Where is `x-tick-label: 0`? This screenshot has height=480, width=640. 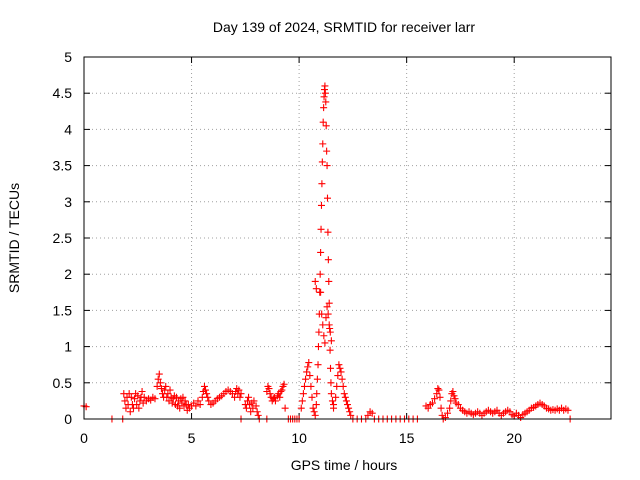
x-tick-label: 0 is located at coordinates (84, 438).